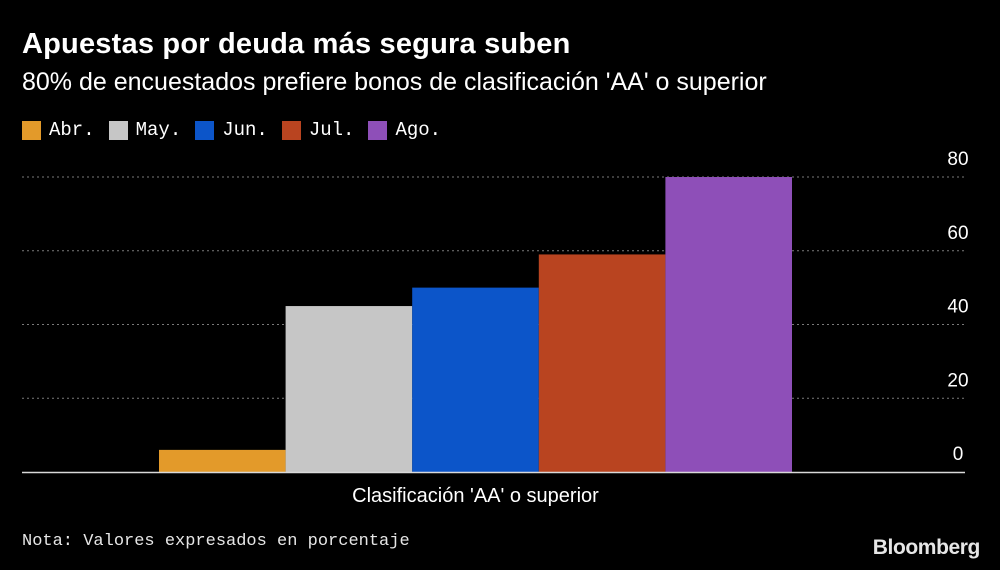 The height and width of the screenshot is (570, 1000). I want to click on legend-label-jul: Jul., so click(331, 130).